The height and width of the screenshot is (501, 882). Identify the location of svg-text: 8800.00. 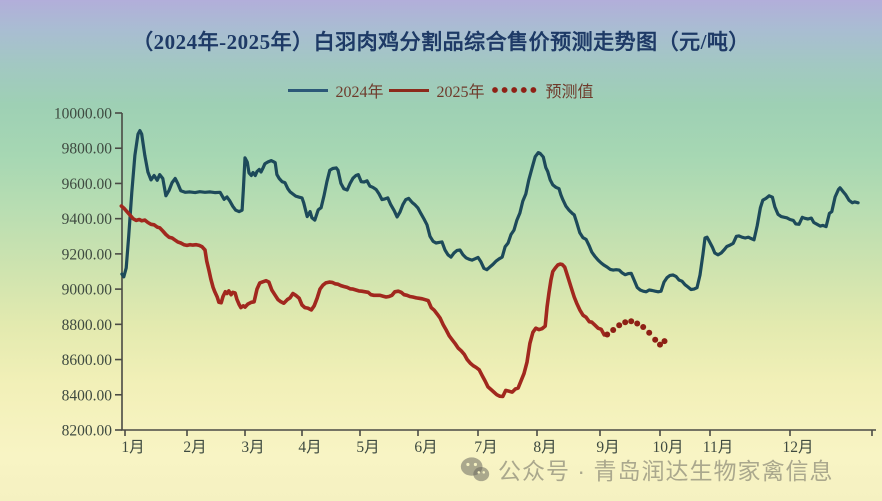
(87, 325).